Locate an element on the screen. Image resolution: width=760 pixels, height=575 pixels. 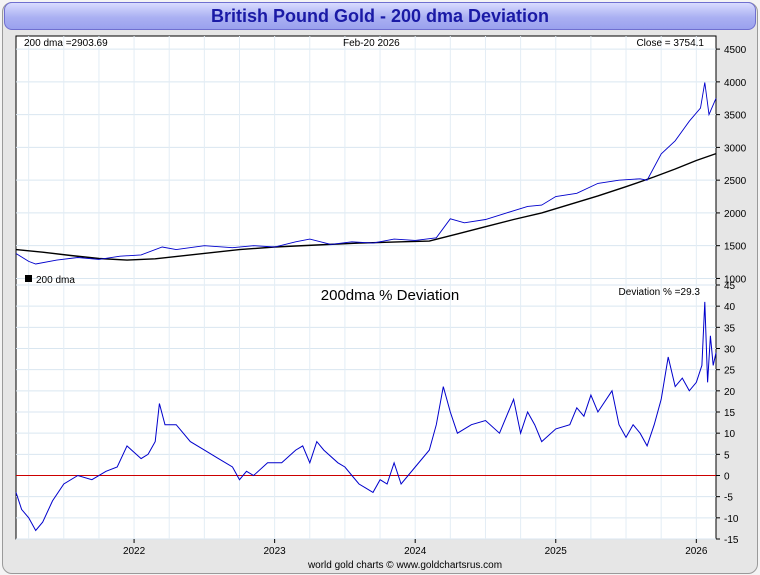
chart-title: British Pound Gold - 200 dma Deviation is located at coordinates (380, 16).